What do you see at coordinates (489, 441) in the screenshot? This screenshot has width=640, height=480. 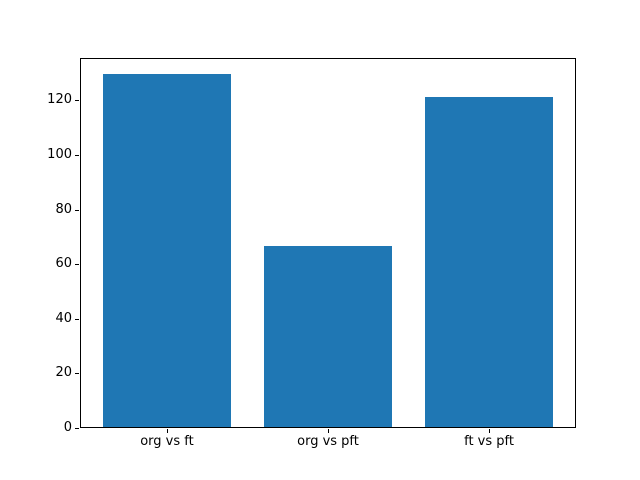 I see `x-tick-label: ft vs pft` at bounding box center [489, 441].